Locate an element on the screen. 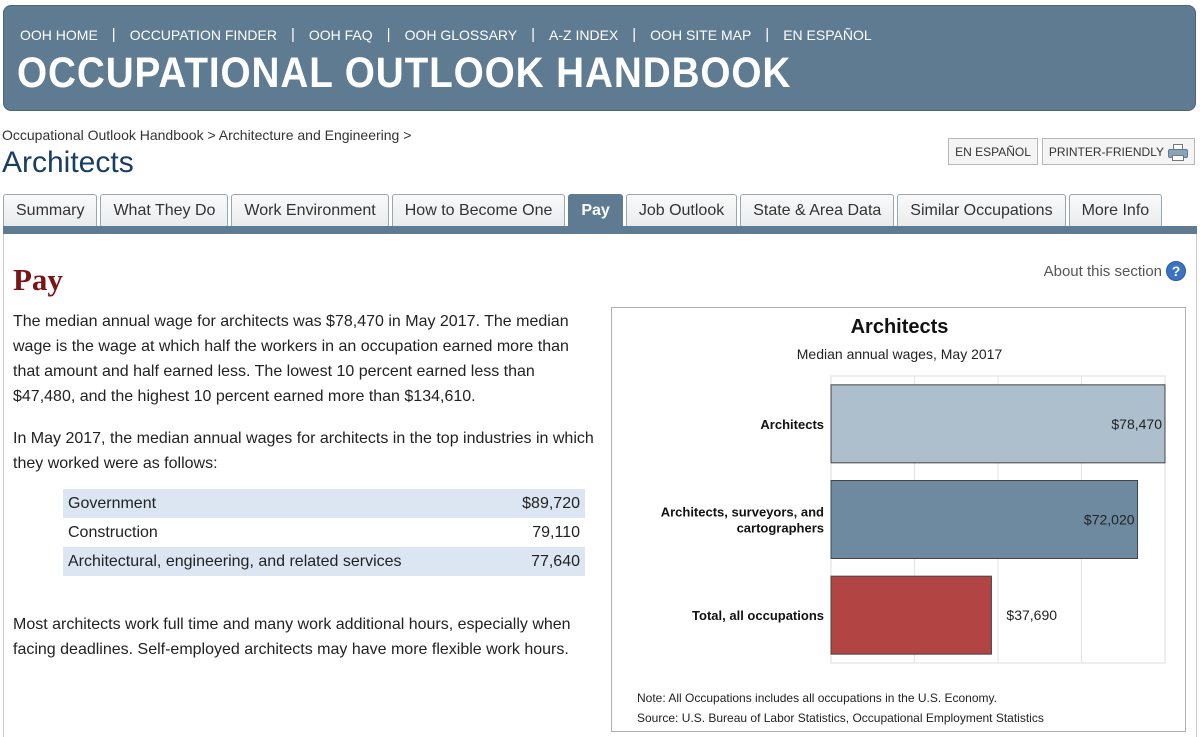 The height and width of the screenshot is (737, 1200). site-title: OCCUPATIONAL OUTLOOK HANDBOOK is located at coordinates (404, 73).